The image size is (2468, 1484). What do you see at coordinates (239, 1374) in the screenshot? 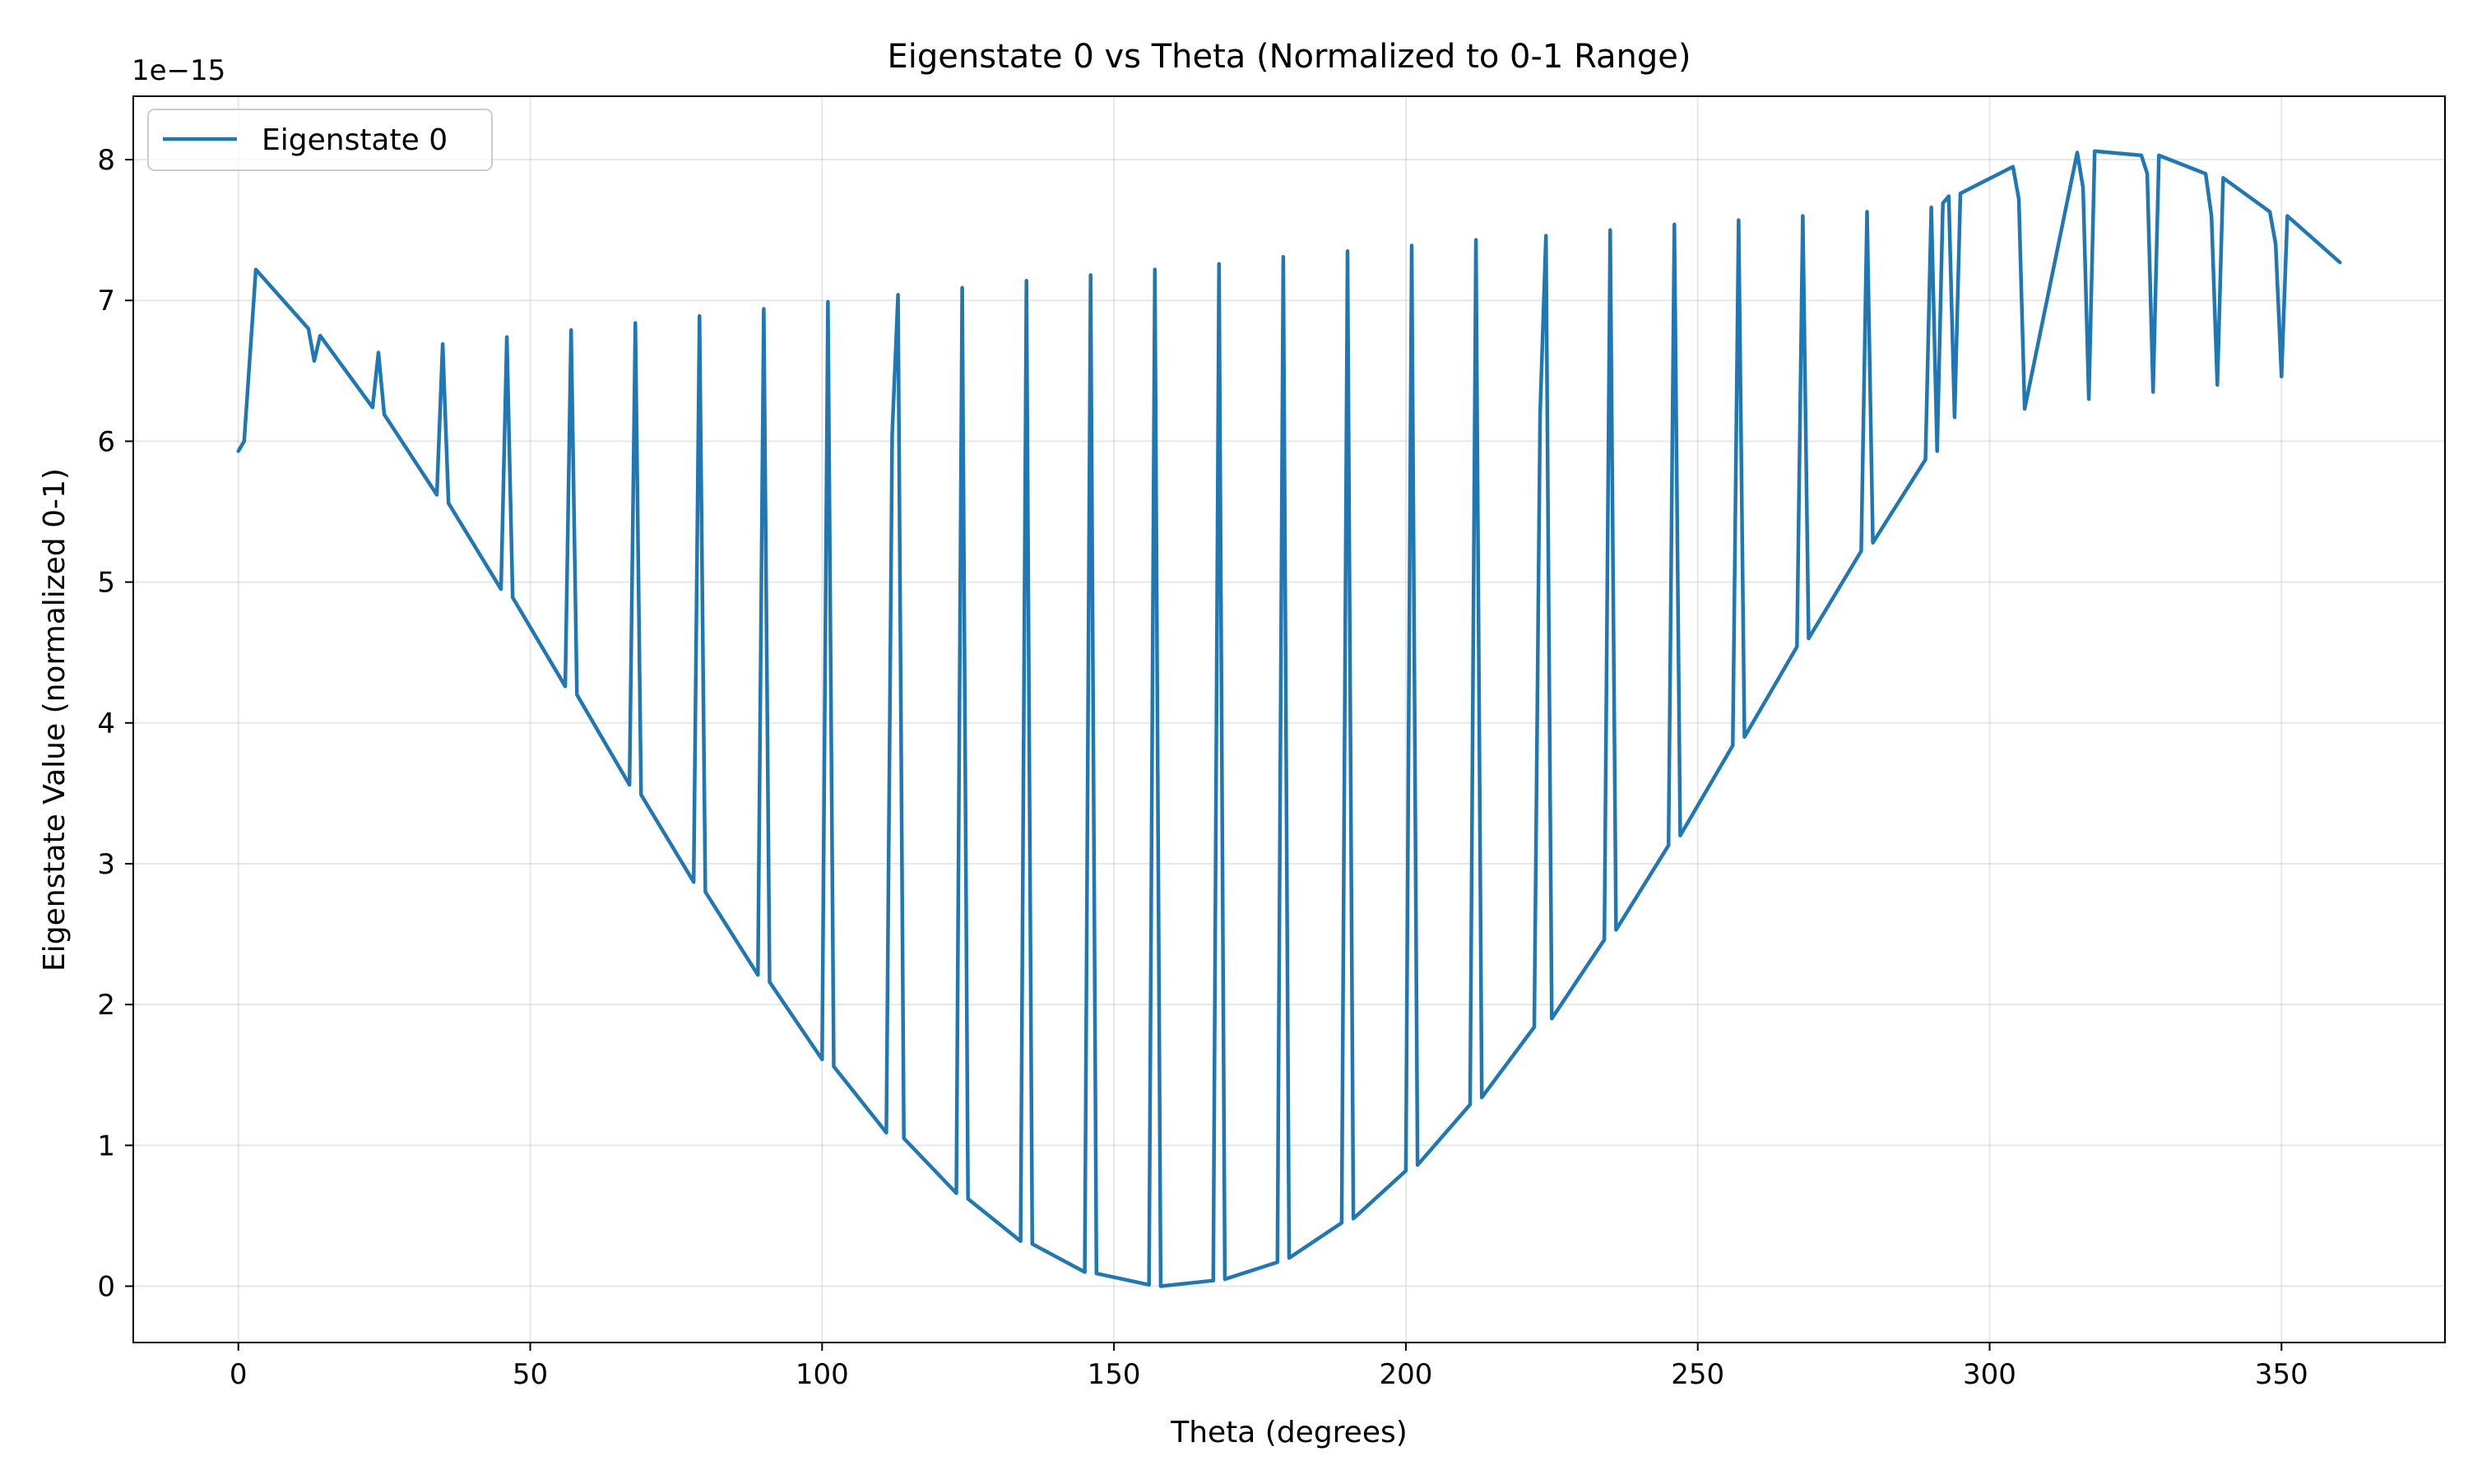
I see `x-tick-label: 0` at bounding box center [239, 1374].